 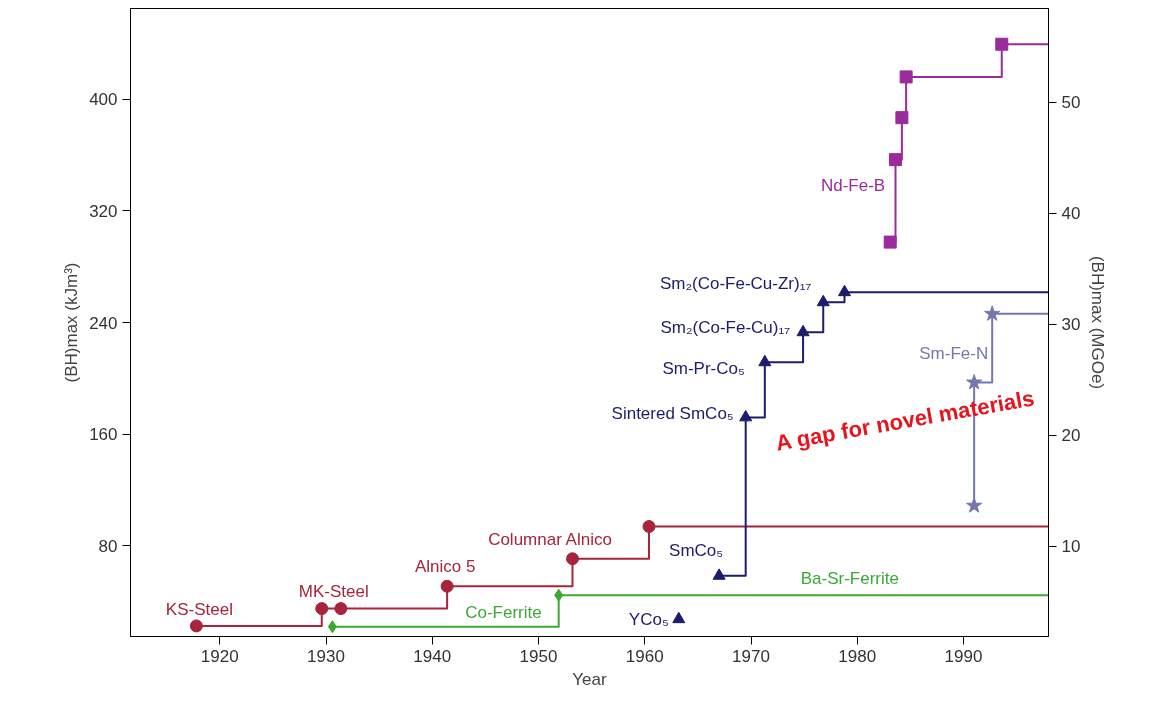 I want to click on y-tick-label: 80, so click(x=108, y=546).